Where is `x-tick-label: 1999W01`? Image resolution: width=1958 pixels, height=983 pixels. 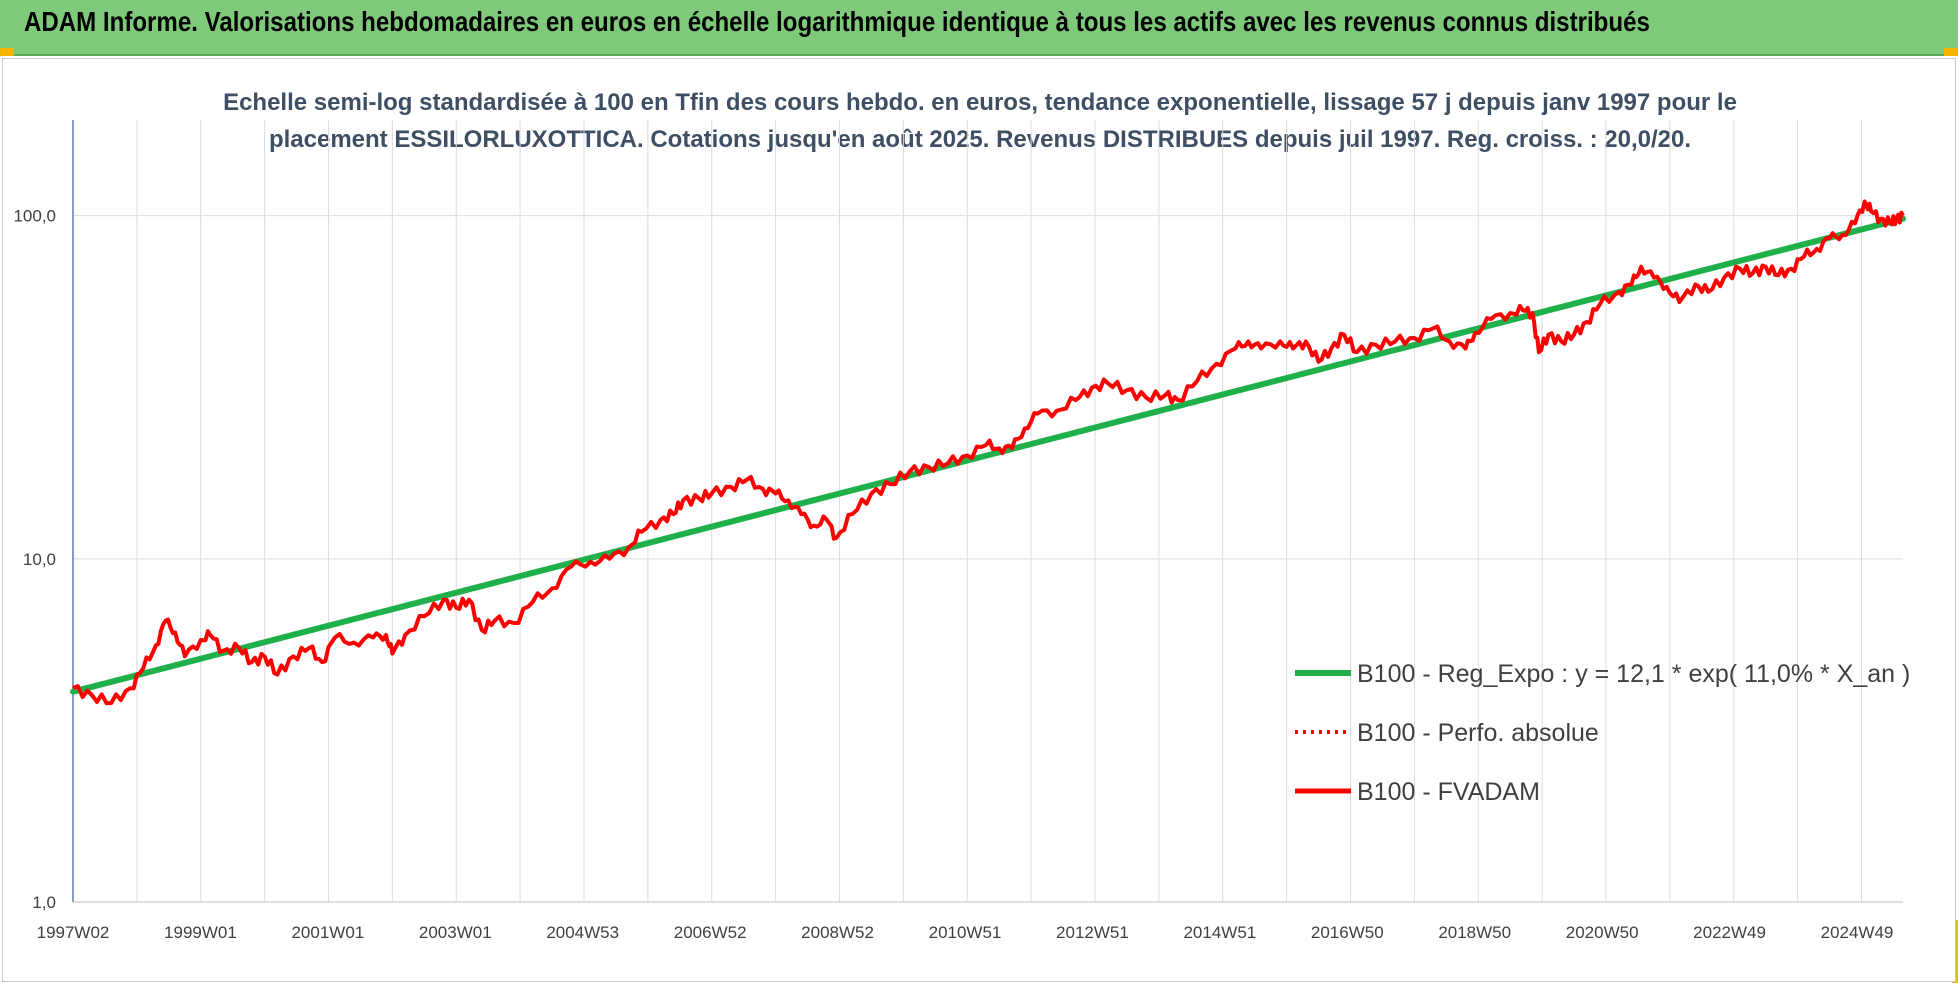 x-tick-label: 1999W01 is located at coordinates (200, 932).